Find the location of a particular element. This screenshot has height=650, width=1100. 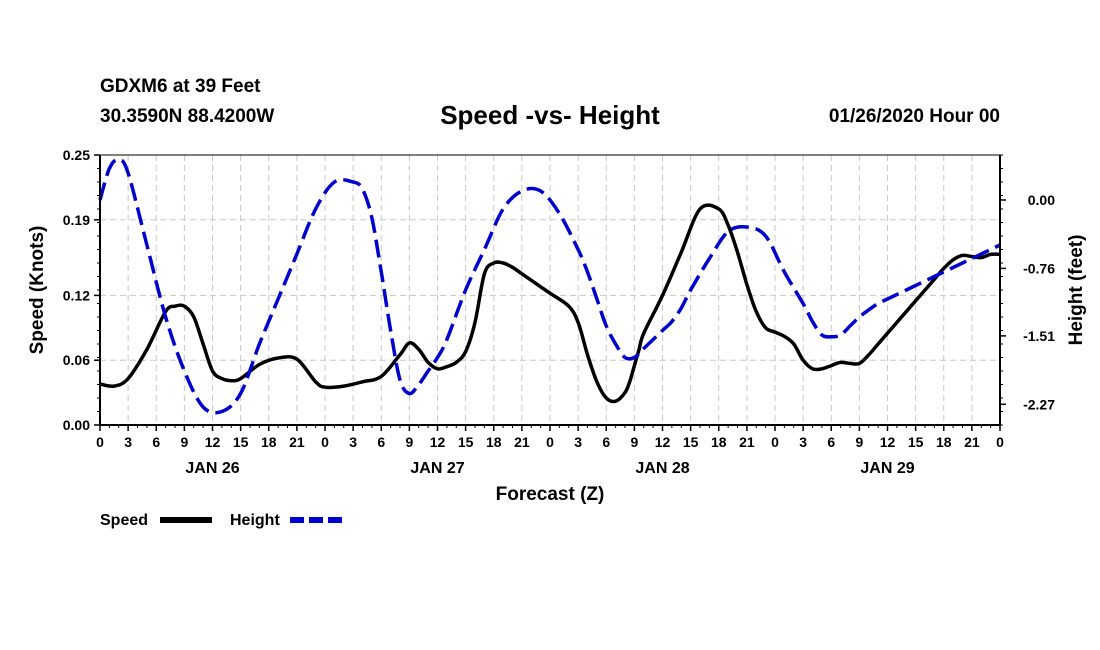

y-left-tick-label: 0.00 is located at coordinates (76, 425).